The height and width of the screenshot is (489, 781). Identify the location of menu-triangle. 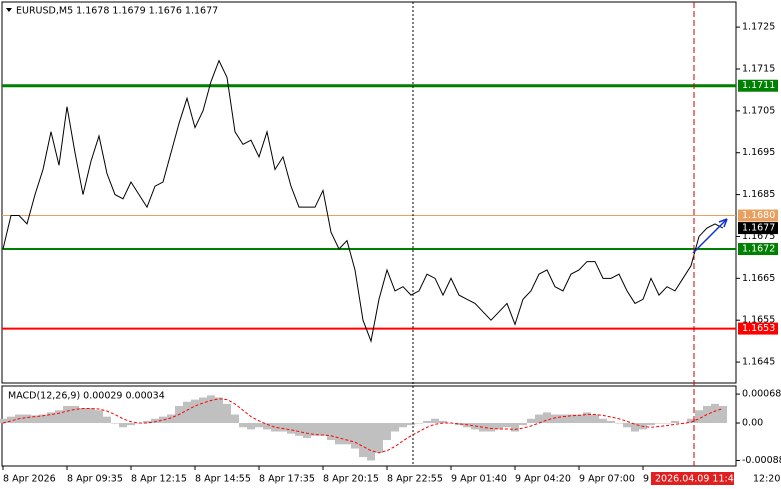
(9, 10).